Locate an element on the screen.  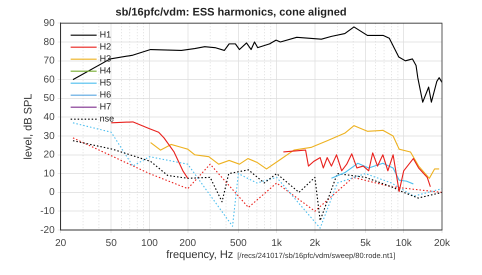
x-tick-label: 20k is located at coordinates (443, 243).